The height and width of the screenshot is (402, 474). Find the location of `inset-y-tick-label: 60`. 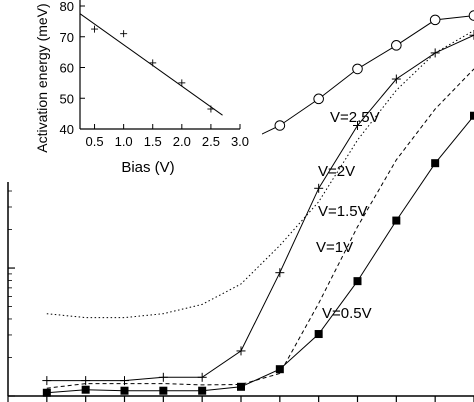

inset-y-tick-label: 60 is located at coordinates (67, 68).